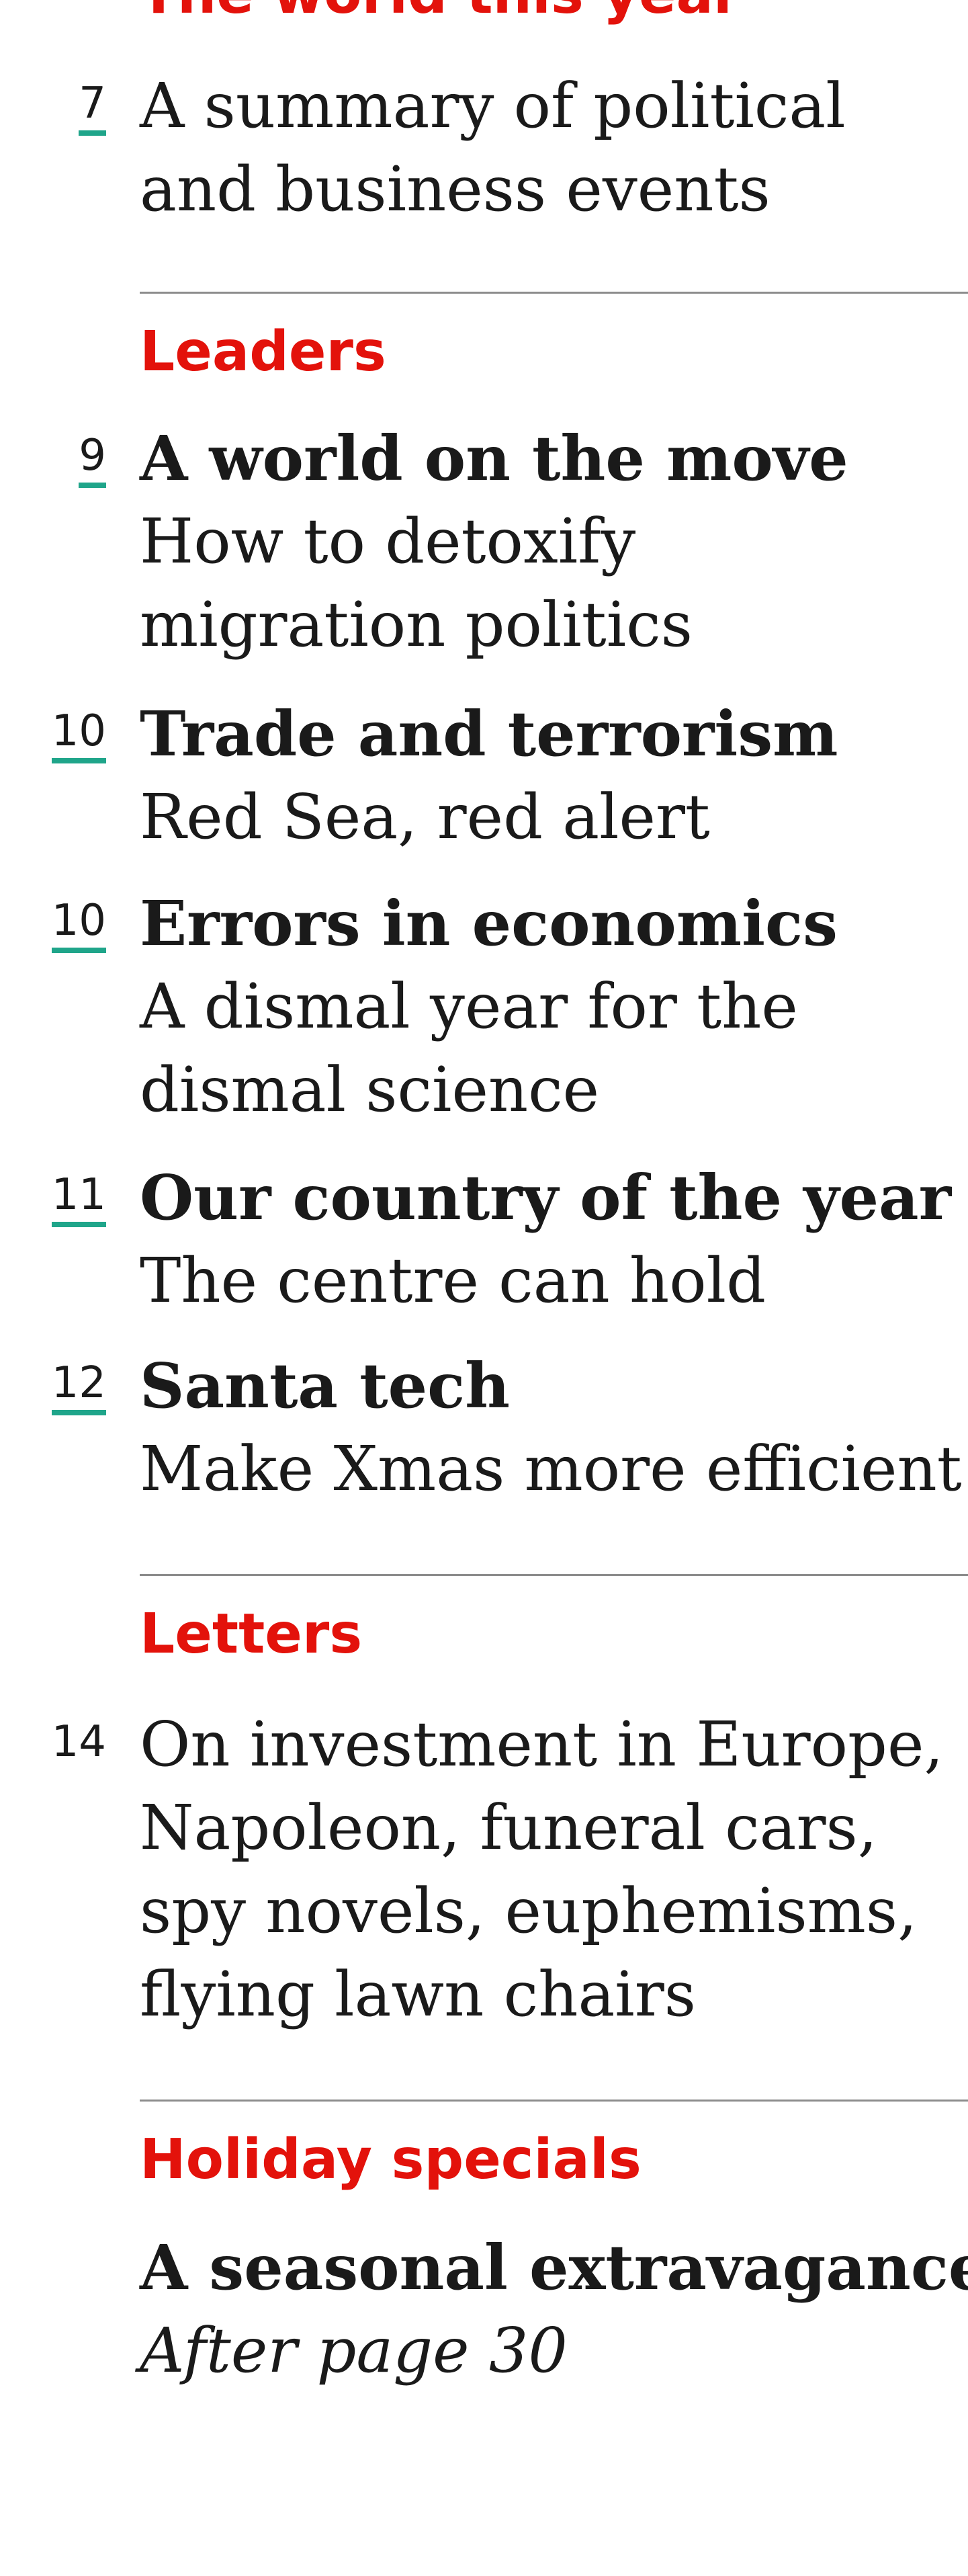 The image size is (968, 2576). Describe the element at coordinates (92, 106) in the screenshot. I see `page-number-link: 7` at that location.